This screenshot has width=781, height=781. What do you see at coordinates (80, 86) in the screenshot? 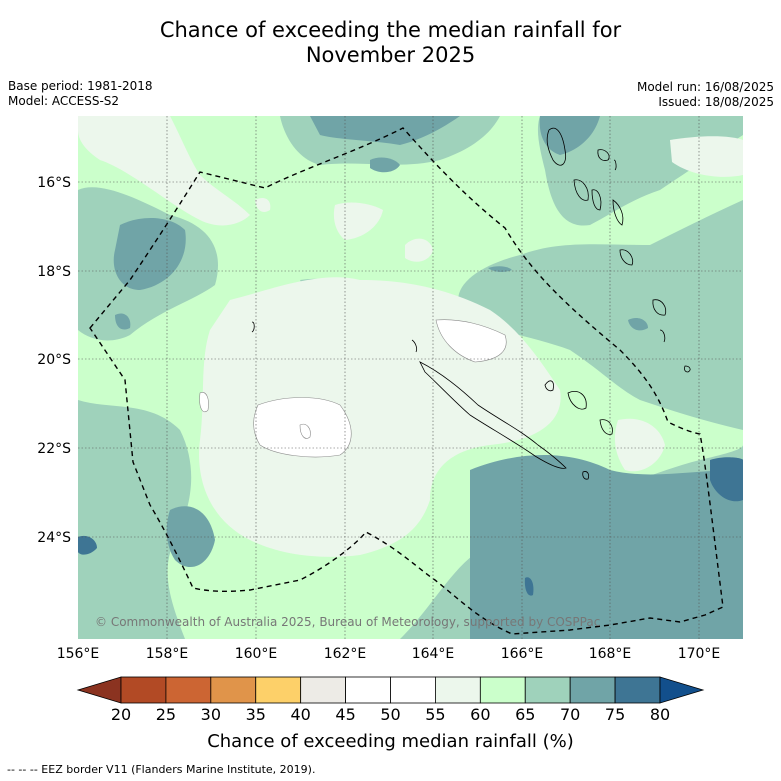
I see `base-period: Base period: 1981-2018` at bounding box center [80, 86].